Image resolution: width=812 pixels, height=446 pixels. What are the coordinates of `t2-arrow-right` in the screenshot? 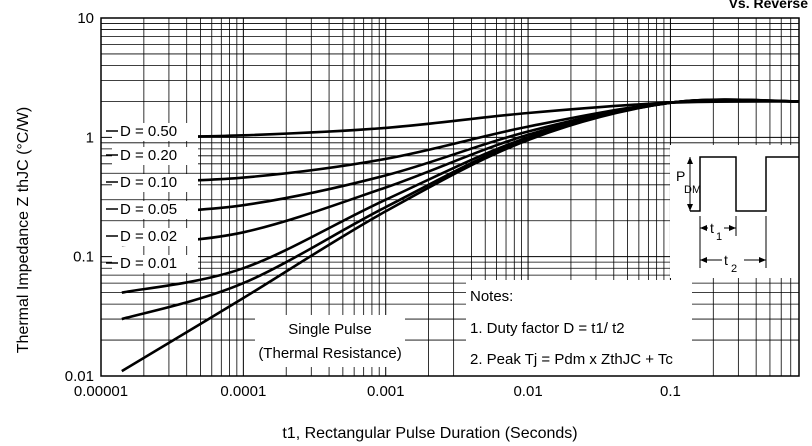 It's located at (762, 260).